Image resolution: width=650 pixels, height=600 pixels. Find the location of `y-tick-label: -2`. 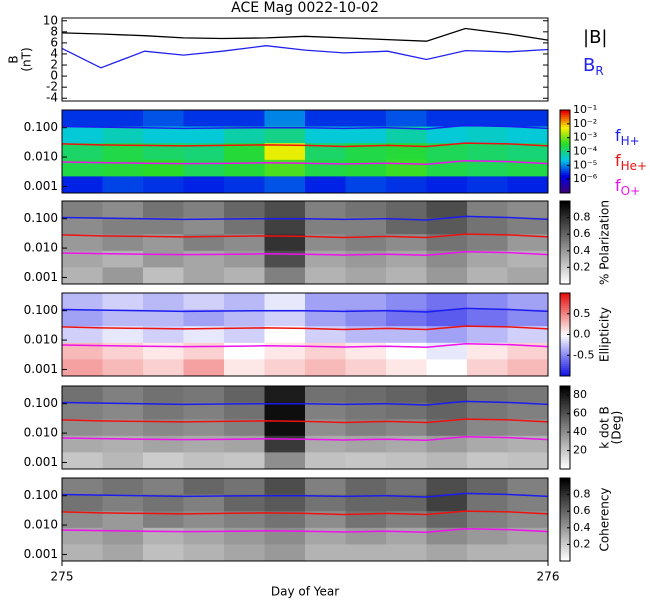

y-tick-label: -2 is located at coordinates (52, 87).